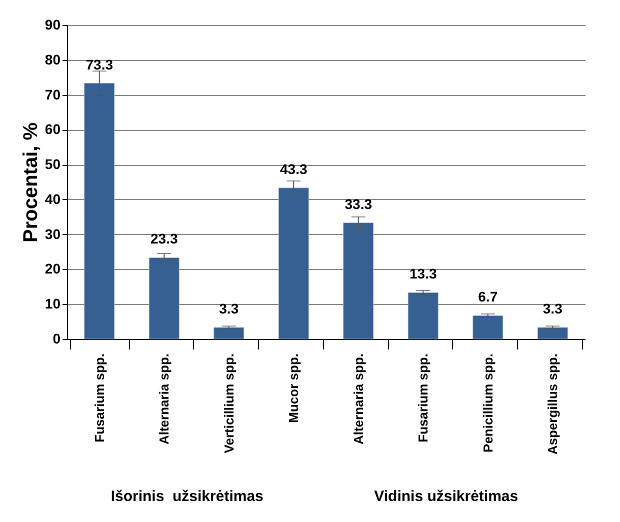 The width and height of the screenshot is (620, 522). Describe the element at coordinates (100, 64) in the screenshot. I see `data-label: 73.3` at that location.